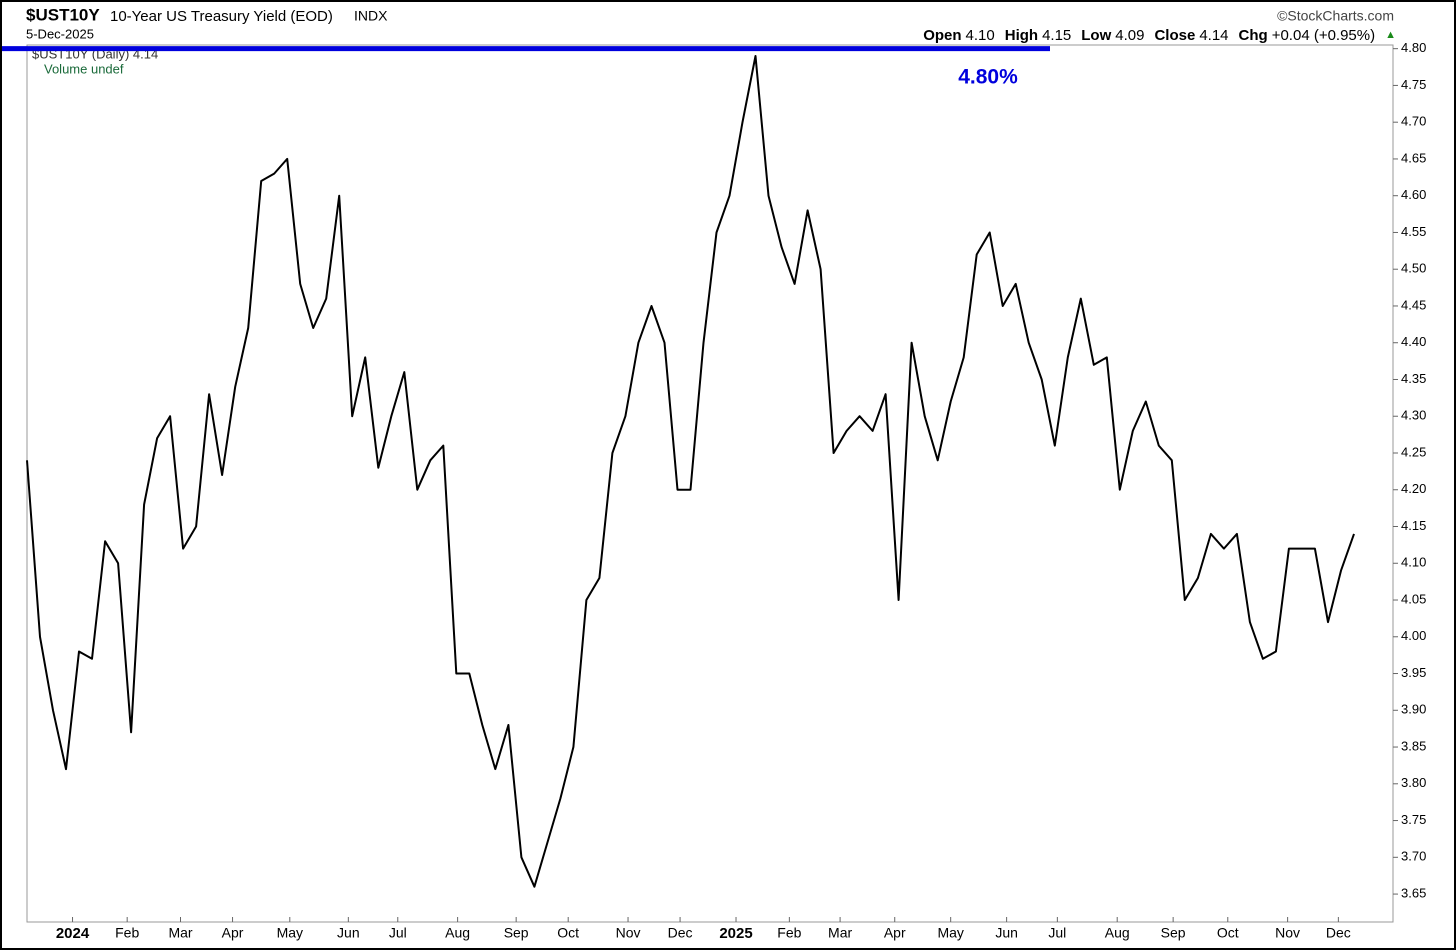  What do you see at coordinates (371, 16) in the screenshot?
I see `exchange: INDX` at bounding box center [371, 16].